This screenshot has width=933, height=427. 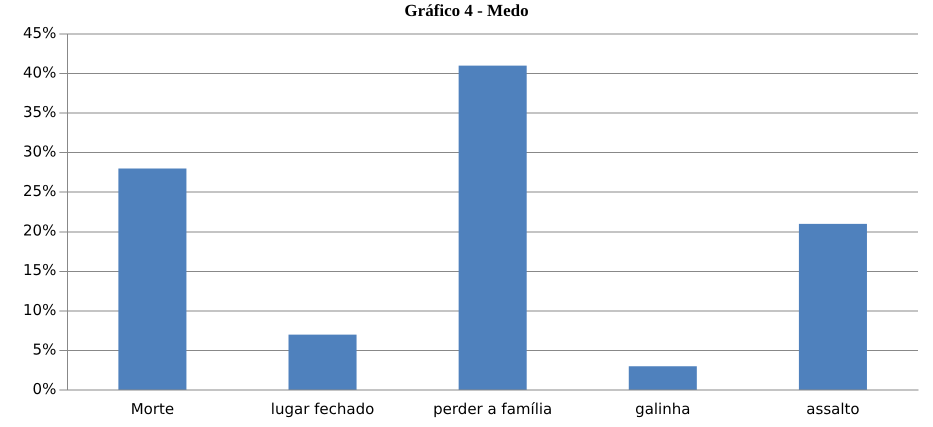 I want to click on x-tick-label: perder a família, so click(x=492, y=409).